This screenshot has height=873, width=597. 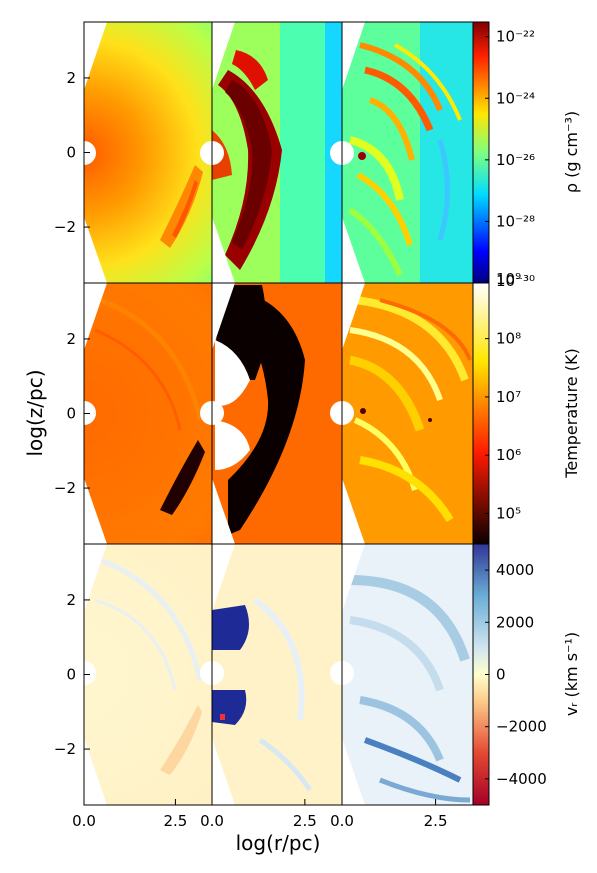 What do you see at coordinates (571, 413) in the screenshot?
I see `colorbar-label-temperature: Temperature (K)` at bounding box center [571, 413].